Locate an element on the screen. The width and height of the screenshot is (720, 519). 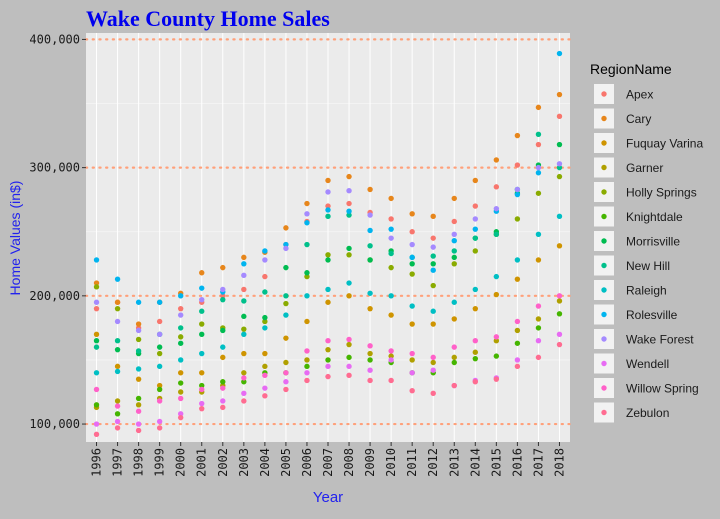
legend-label: Rolesville is located at coordinates (652, 315).